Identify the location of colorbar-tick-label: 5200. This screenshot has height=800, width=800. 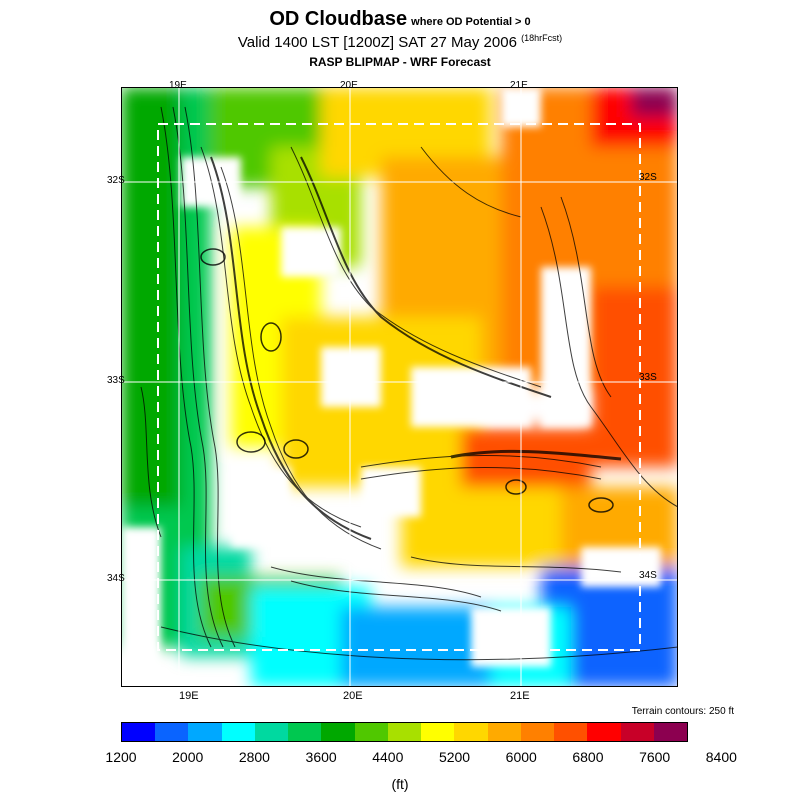
(454, 757).